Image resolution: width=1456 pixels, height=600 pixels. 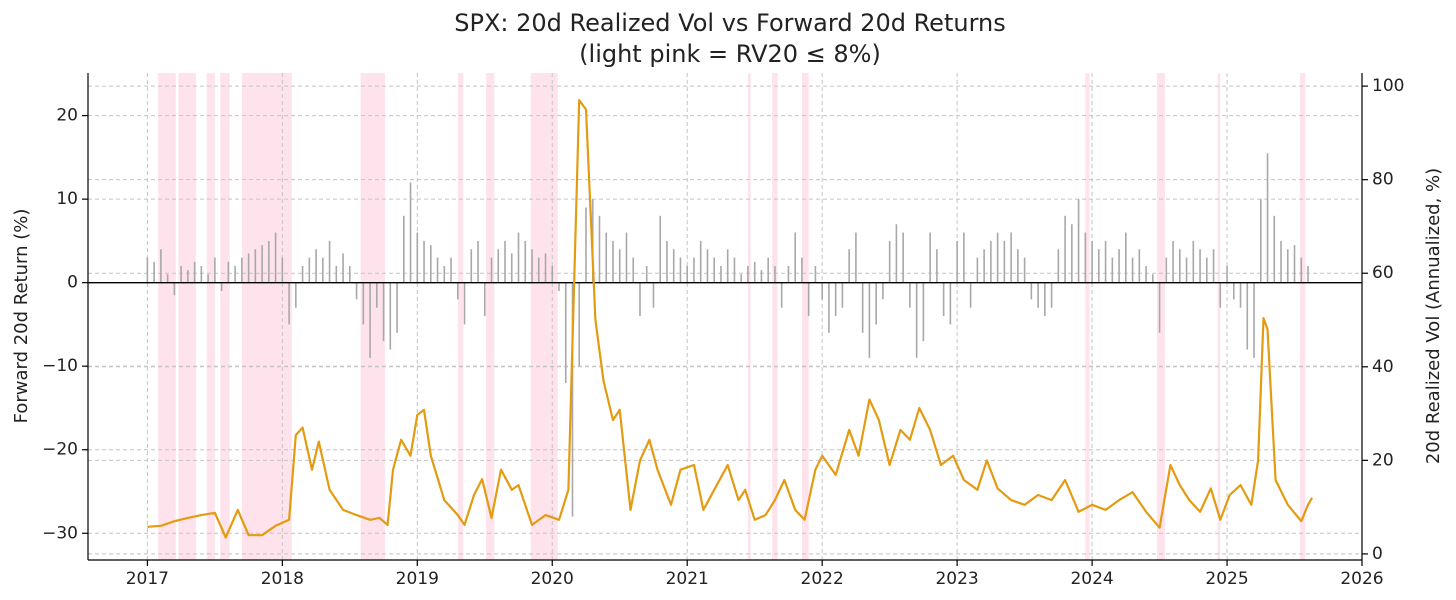 What do you see at coordinates (552, 579) in the screenshot?
I see `x-tick-label: 2020` at bounding box center [552, 579].